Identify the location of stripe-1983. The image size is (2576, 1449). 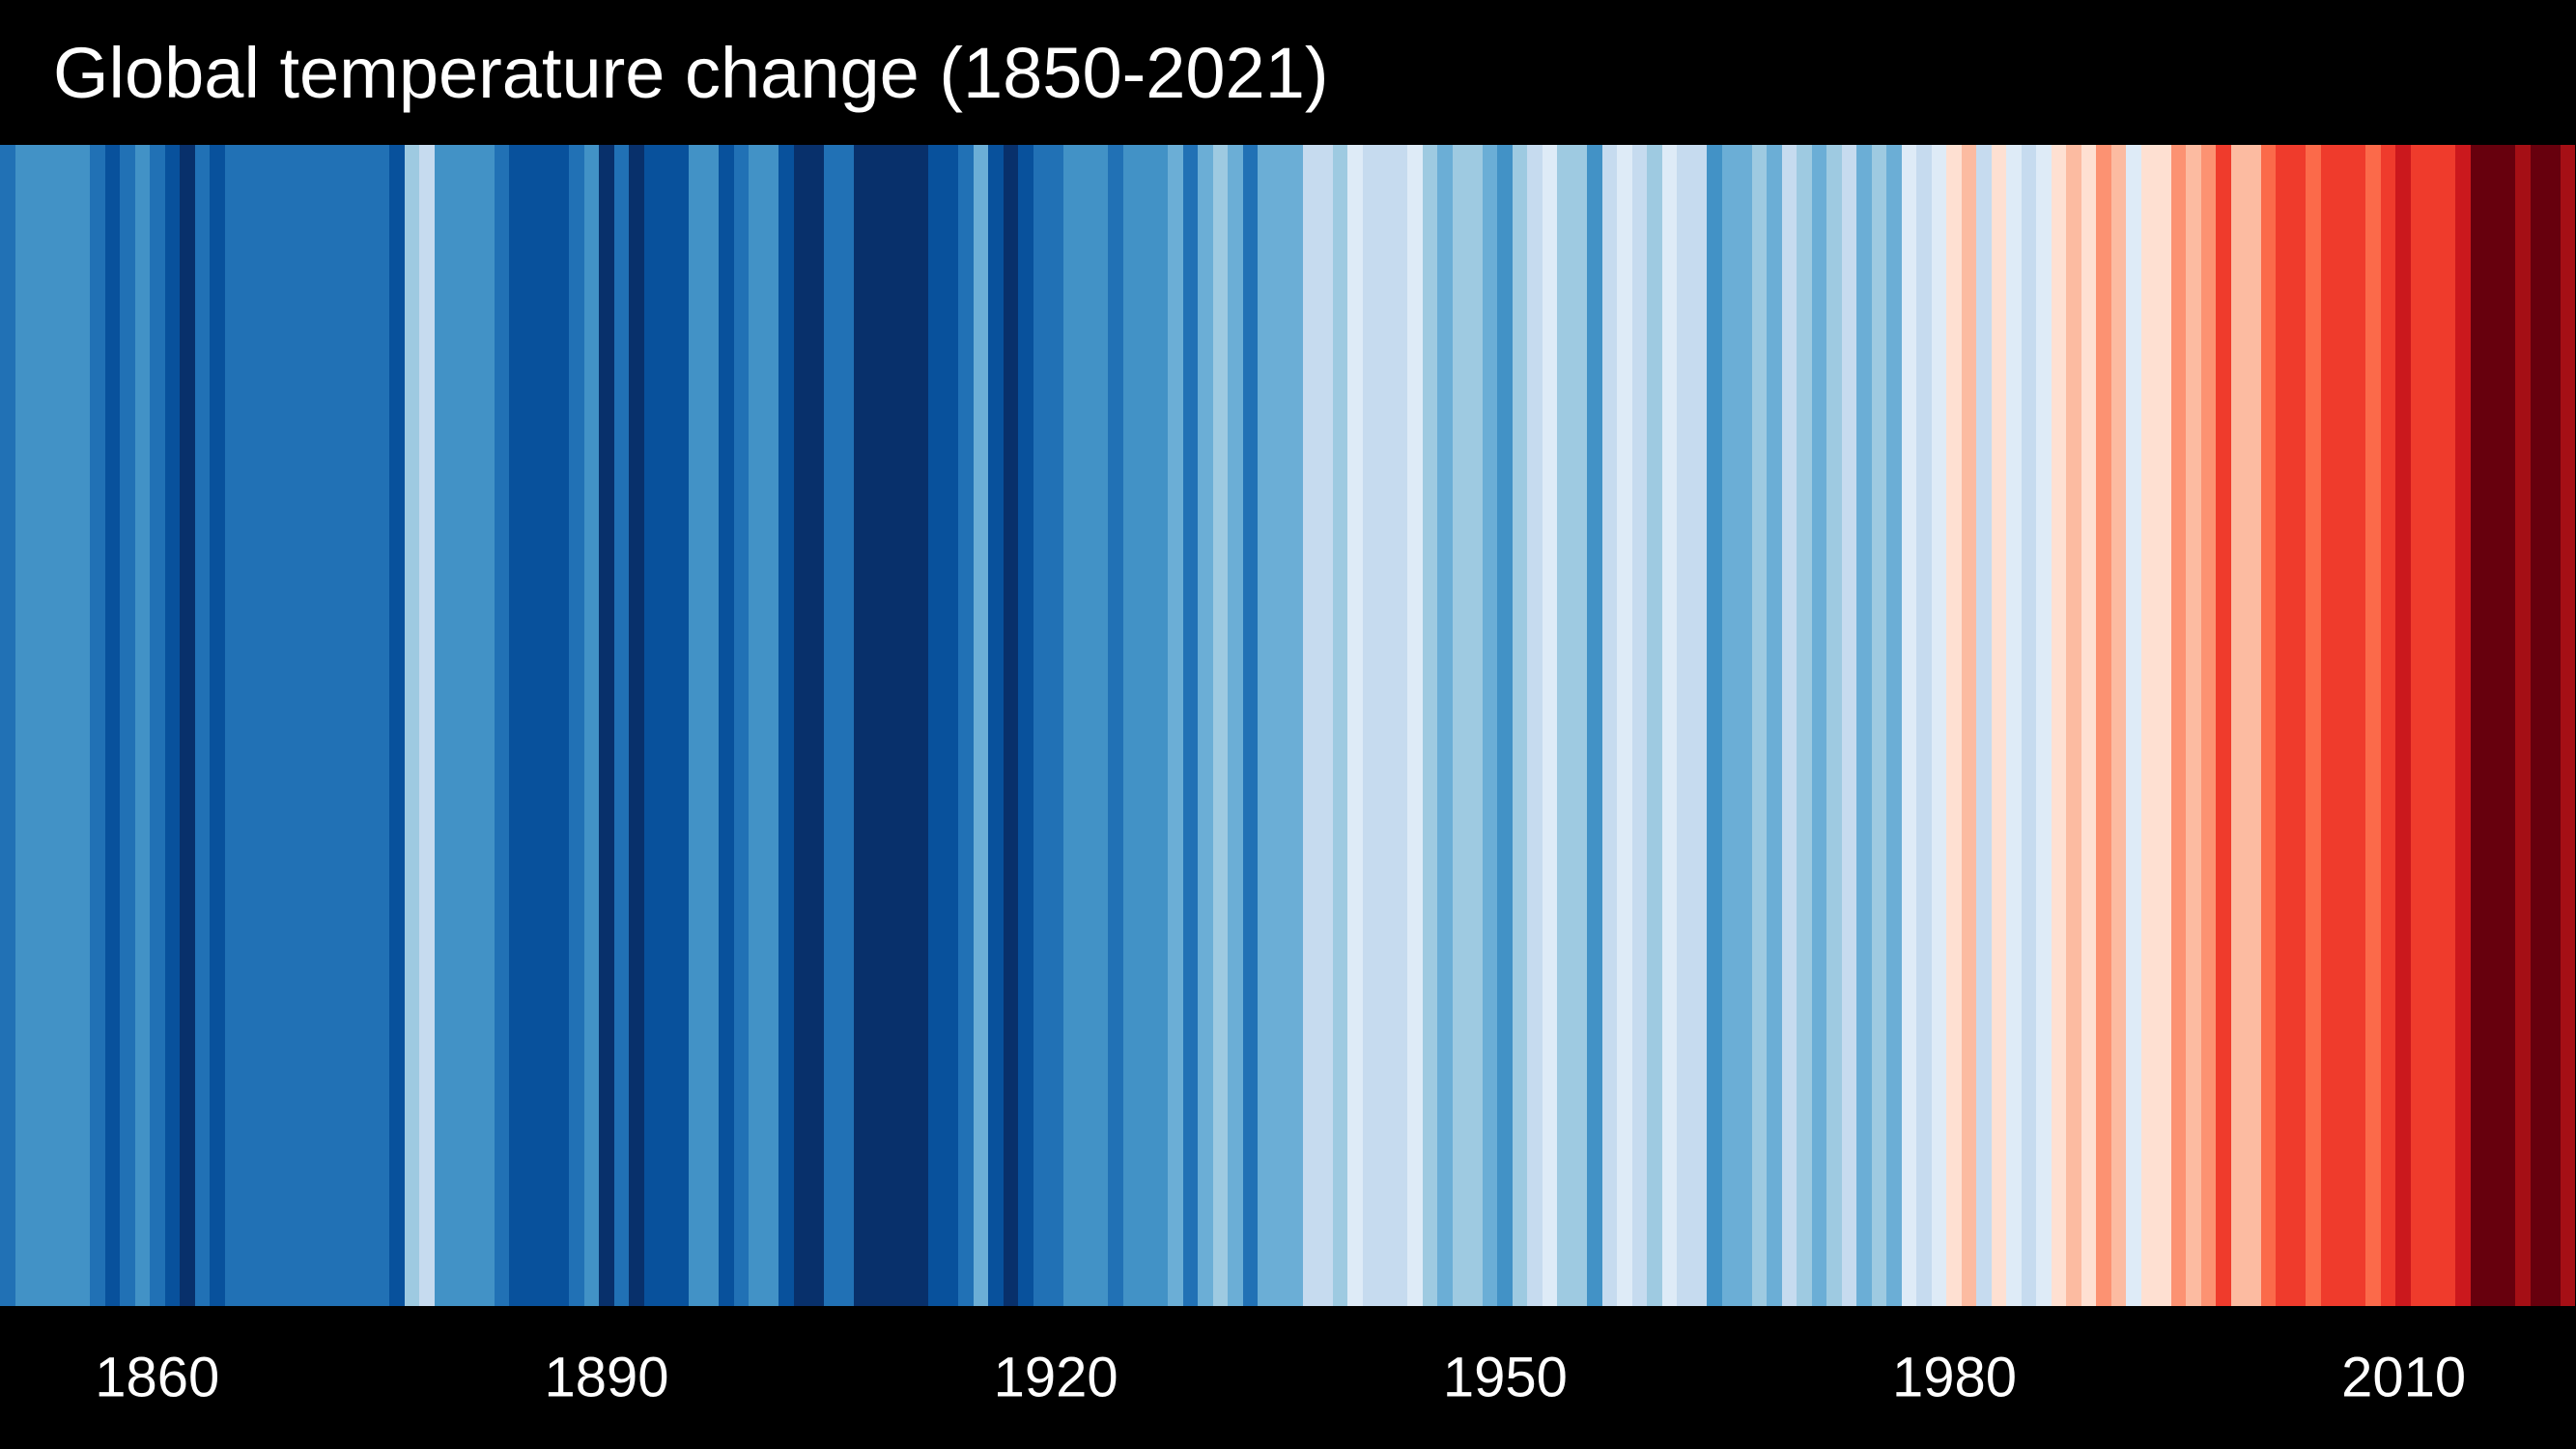
(1998, 725).